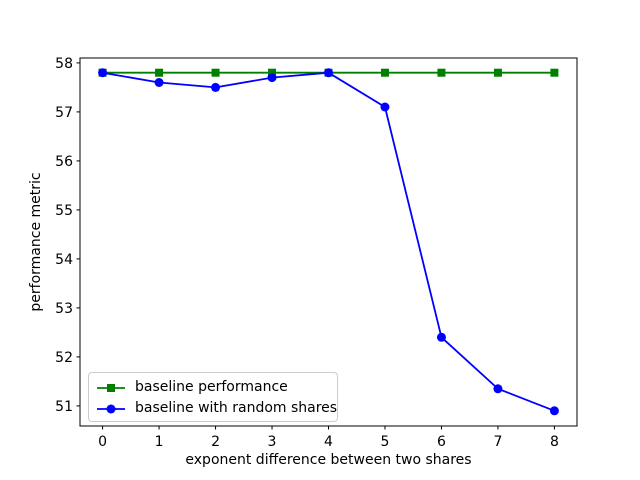  Describe the element at coordinates (236, 408) in the screenshot. I see `legend-label-baseline-random-shares: baseline with random shares` at that location.